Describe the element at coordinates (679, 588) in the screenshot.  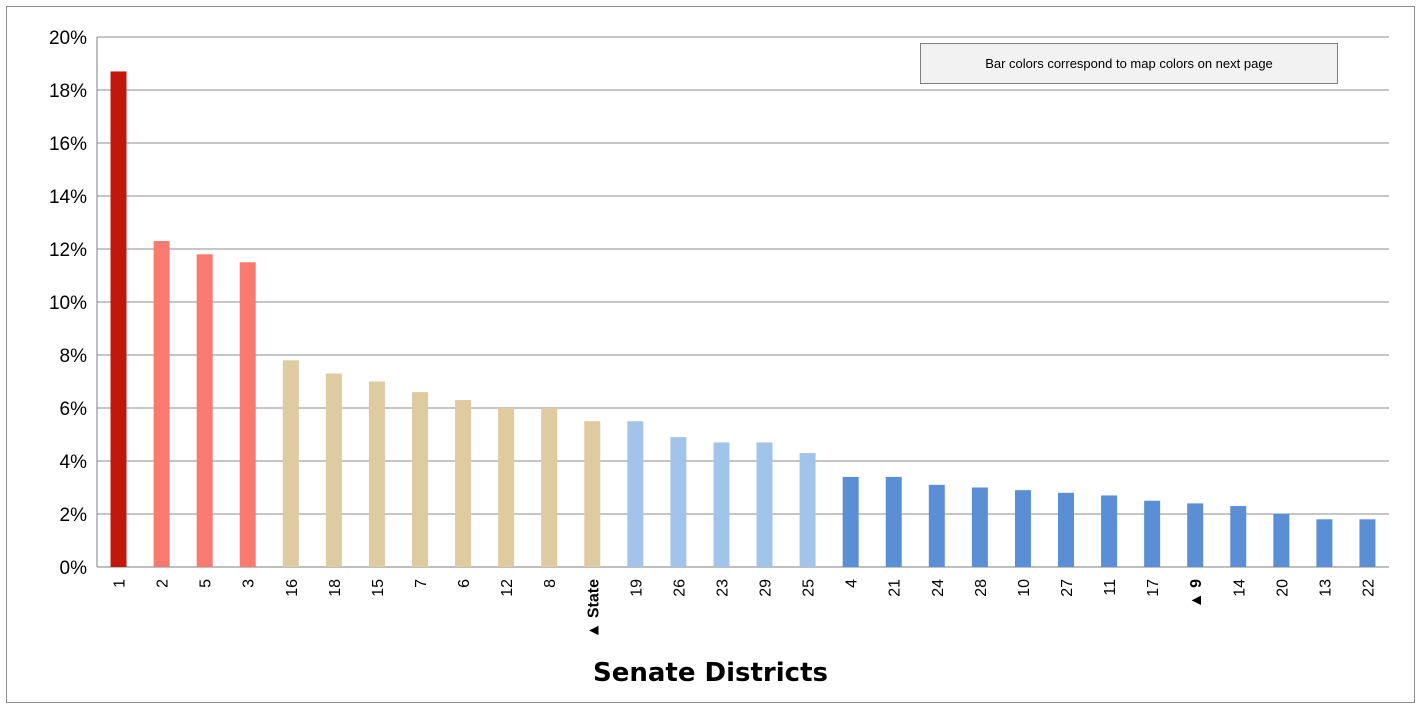
I see `x-tick-label: 26` at that location.